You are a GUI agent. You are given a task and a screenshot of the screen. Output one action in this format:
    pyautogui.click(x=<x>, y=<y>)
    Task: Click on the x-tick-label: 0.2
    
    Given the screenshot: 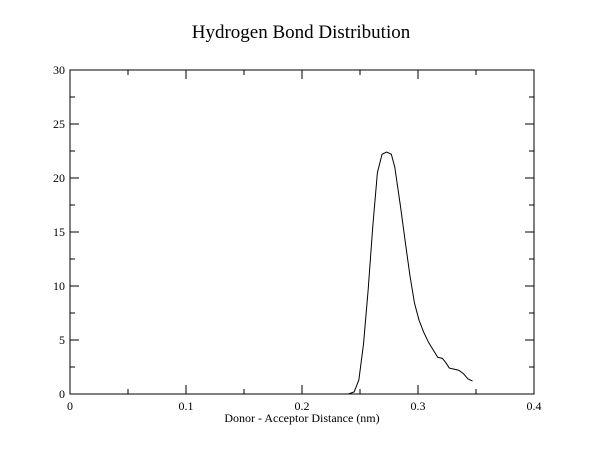 What is the action you would take?
    pyautogui.click(x=302, y=406)
    